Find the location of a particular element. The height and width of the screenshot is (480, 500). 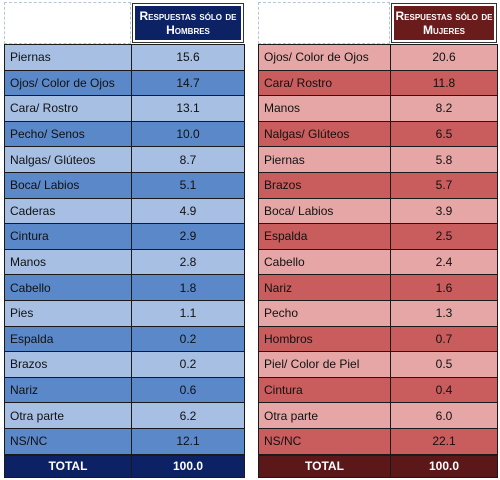

row-value: 14.7 is located at coordinates (188, 83).